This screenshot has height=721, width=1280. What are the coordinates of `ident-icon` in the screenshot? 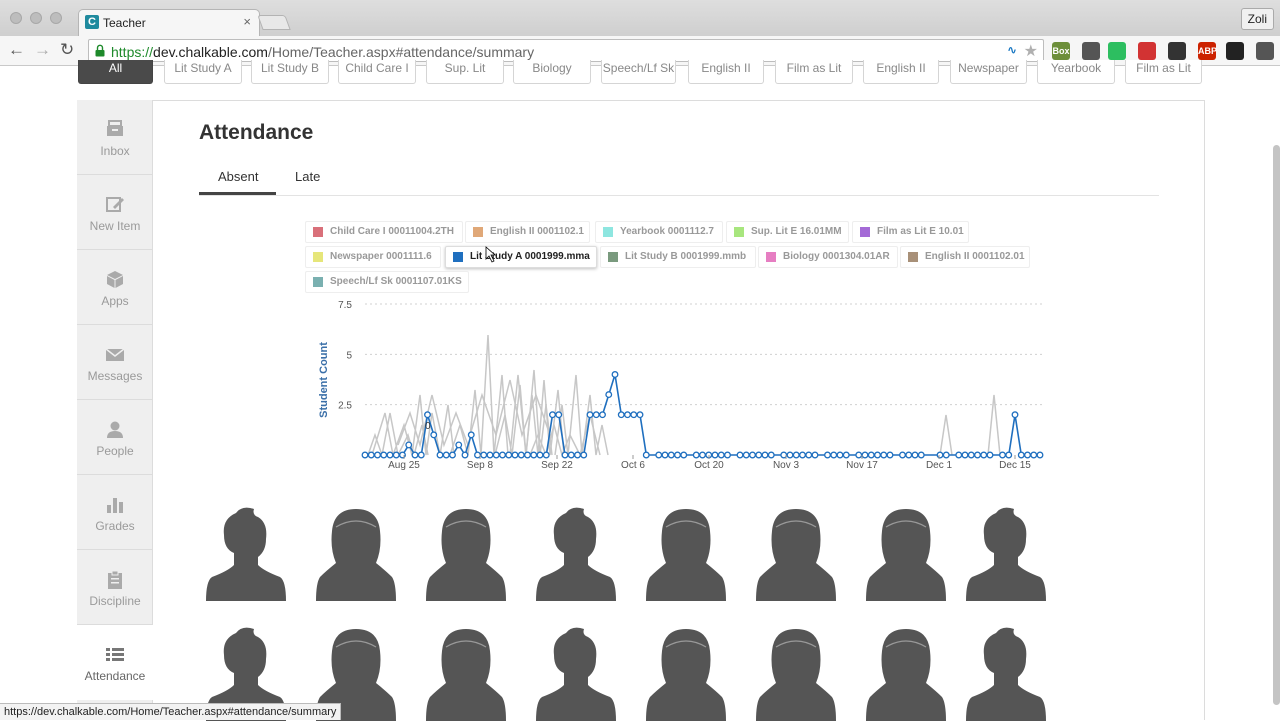 It's located at (1177, 51).